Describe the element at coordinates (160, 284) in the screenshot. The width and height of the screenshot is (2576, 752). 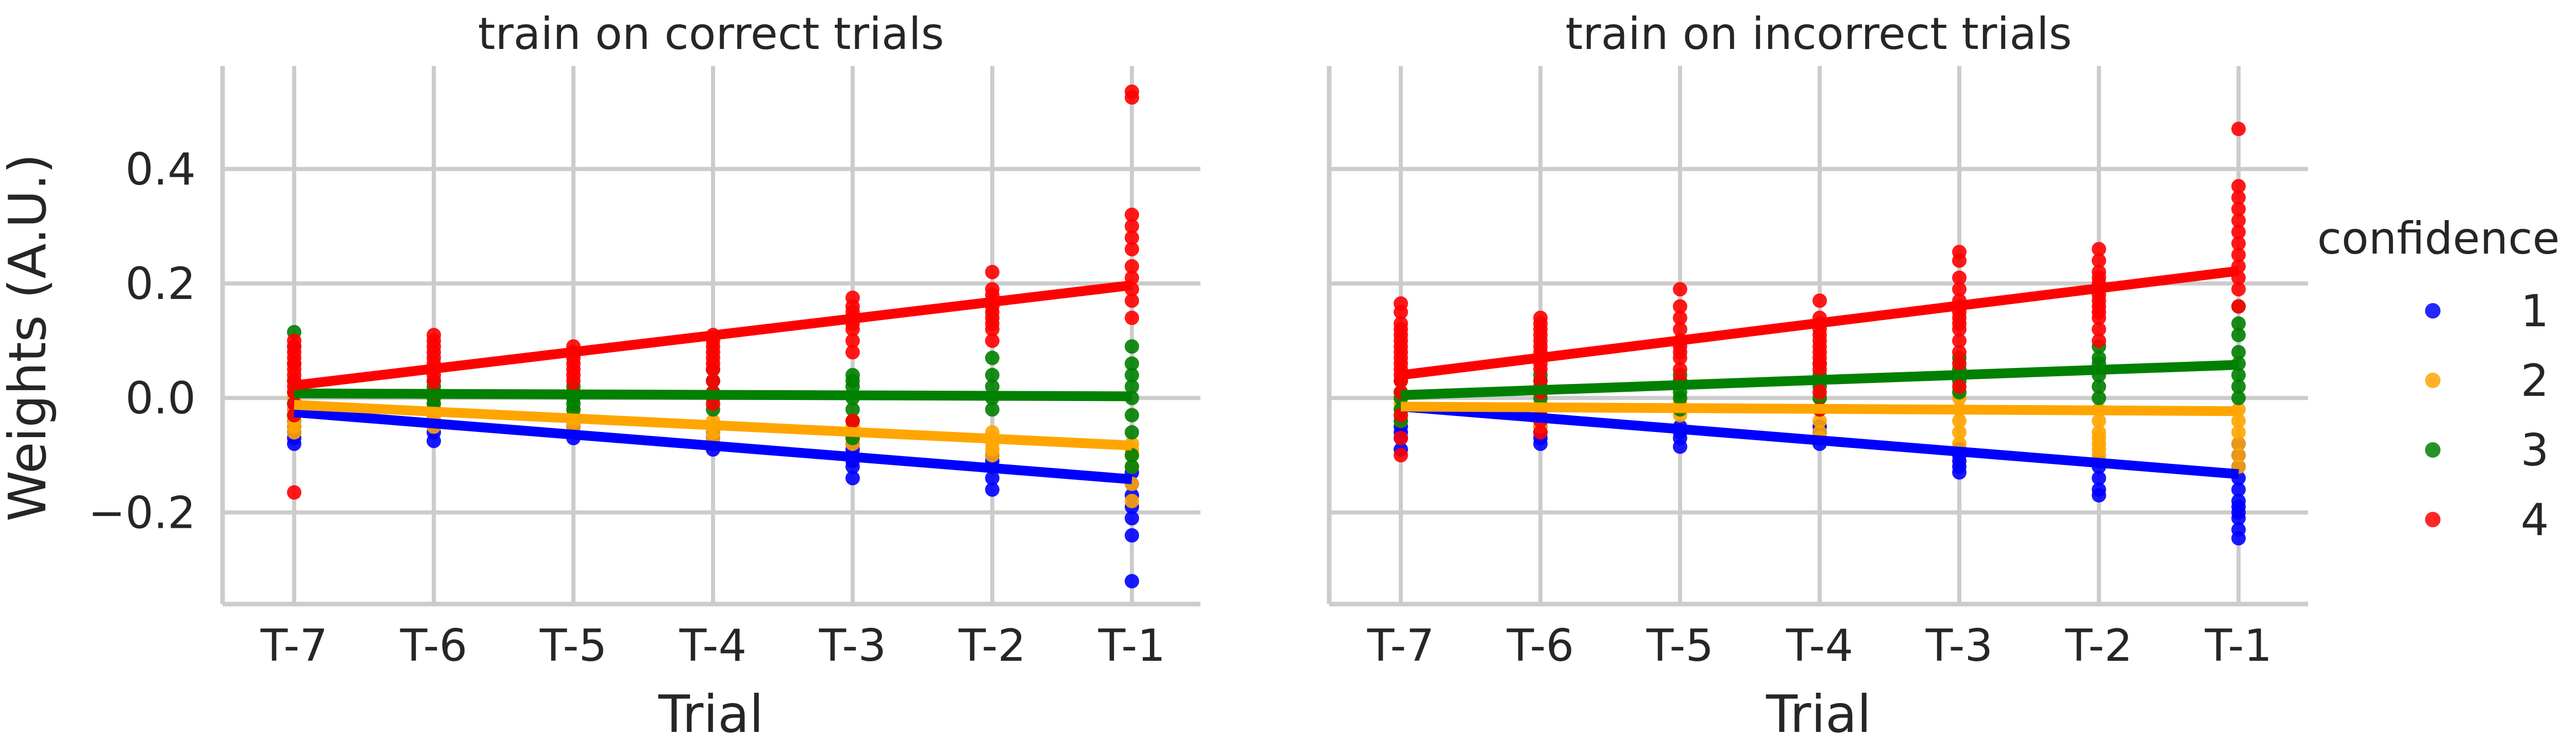
I see `y-tick-label: 0.2` at that location.